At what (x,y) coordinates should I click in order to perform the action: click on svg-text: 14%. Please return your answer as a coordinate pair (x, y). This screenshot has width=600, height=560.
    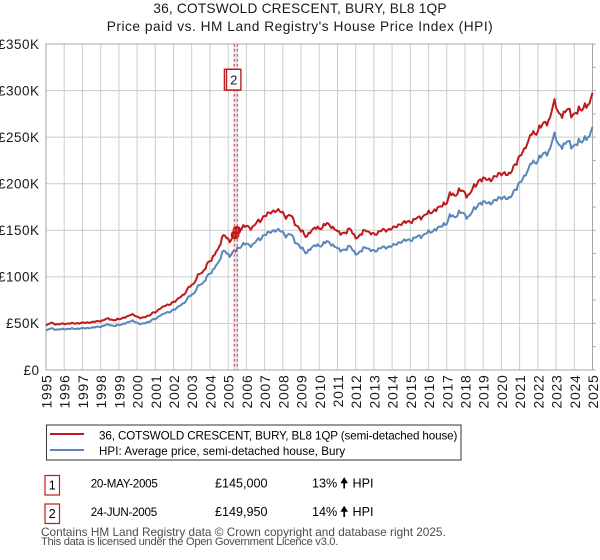
    Looking at the image, I should click on (324, 512).